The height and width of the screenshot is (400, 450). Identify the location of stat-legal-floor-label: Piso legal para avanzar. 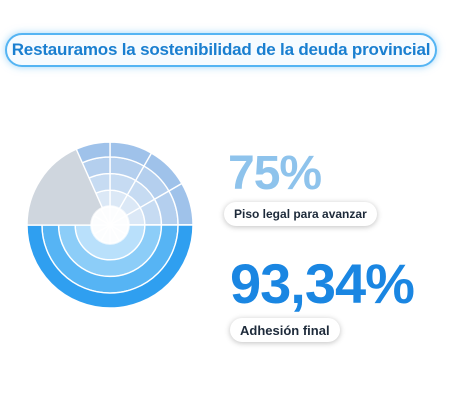
(300, 214).